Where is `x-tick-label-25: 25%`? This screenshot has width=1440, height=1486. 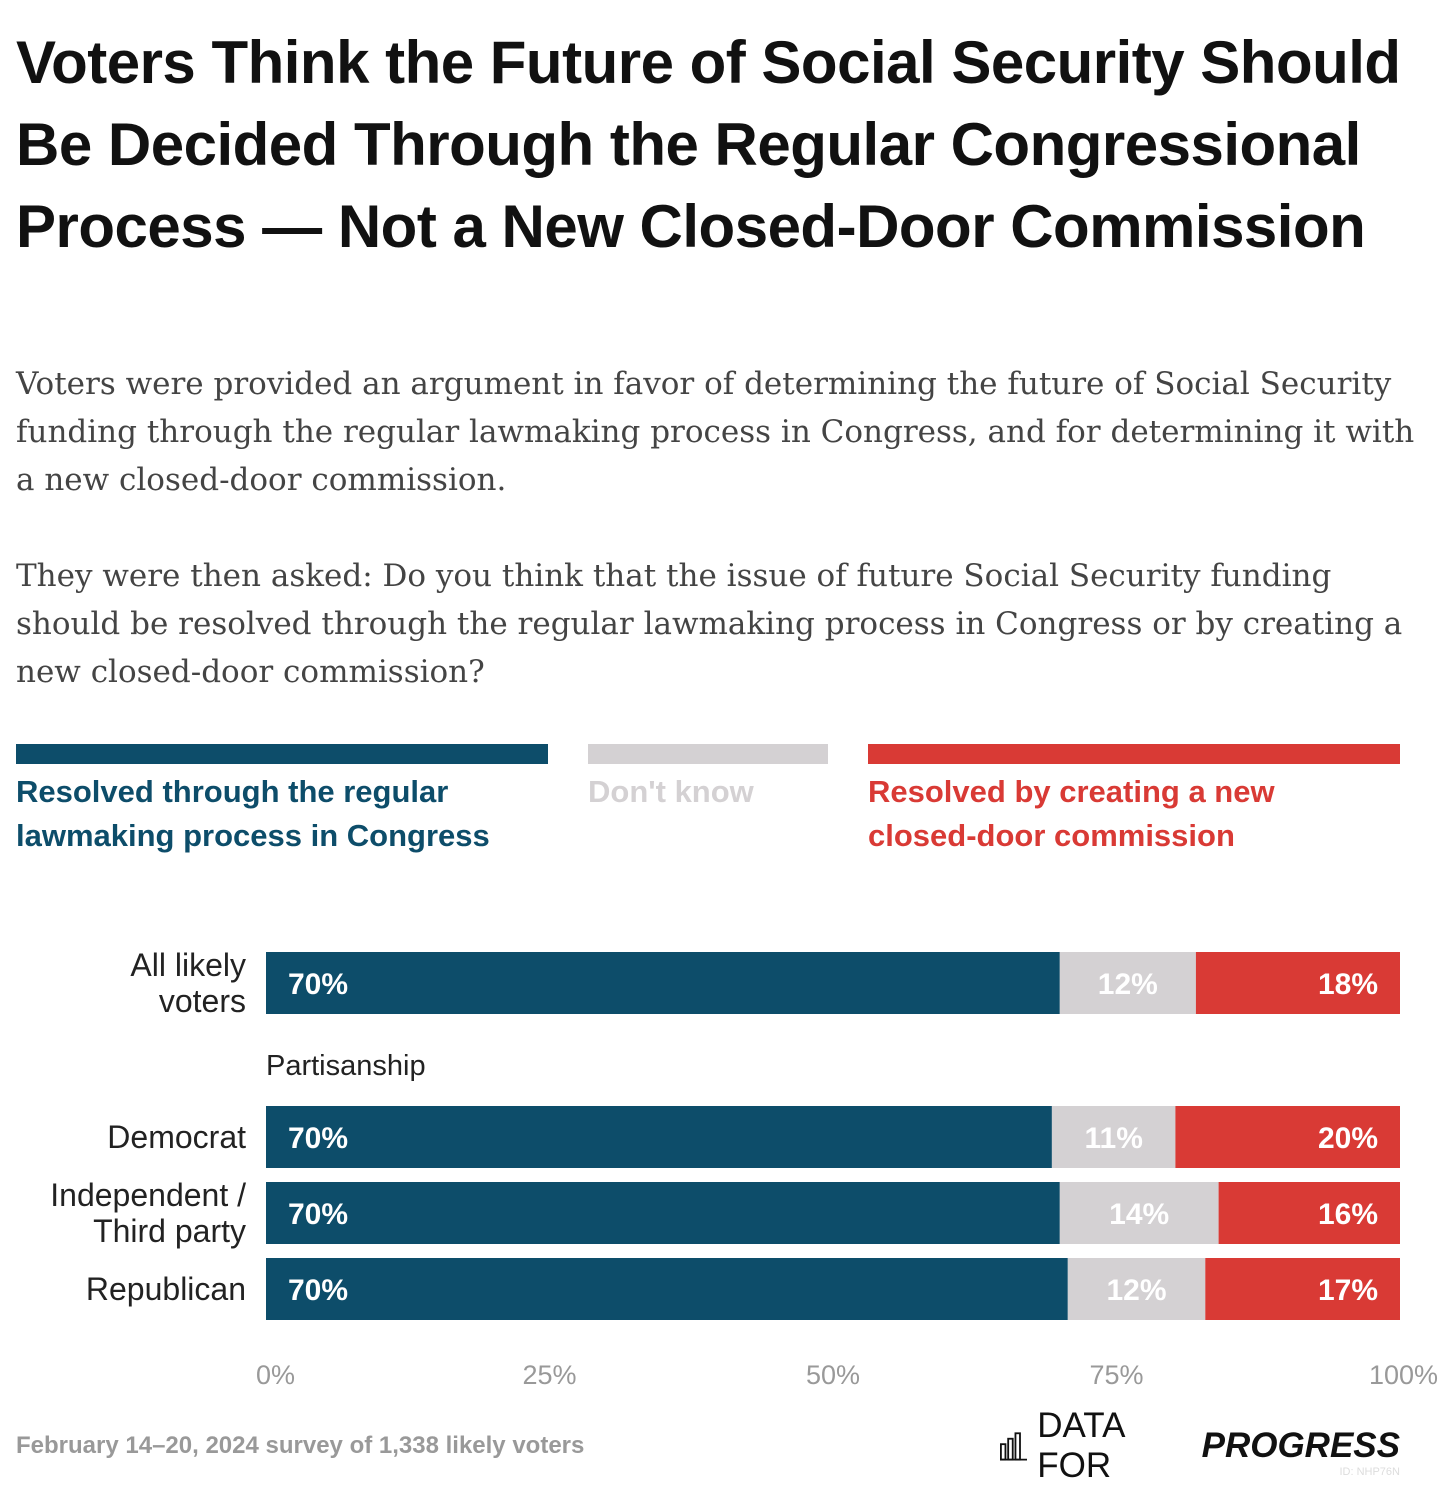 x-tick-label-25: 25% is located at coordinates (549, 1375).